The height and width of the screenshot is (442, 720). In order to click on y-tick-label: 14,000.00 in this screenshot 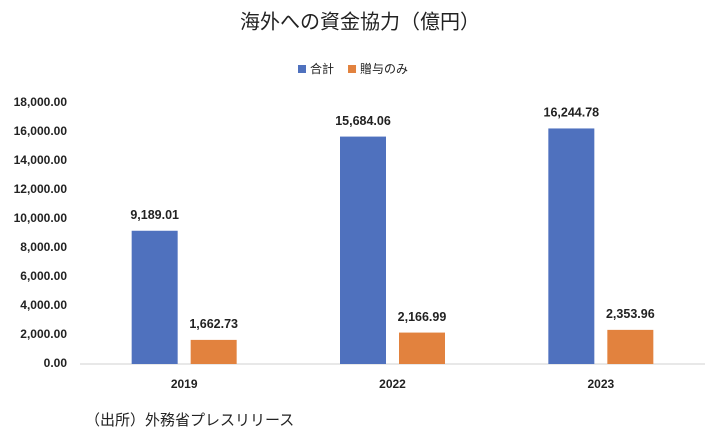, I will do `click(41, 160)`.